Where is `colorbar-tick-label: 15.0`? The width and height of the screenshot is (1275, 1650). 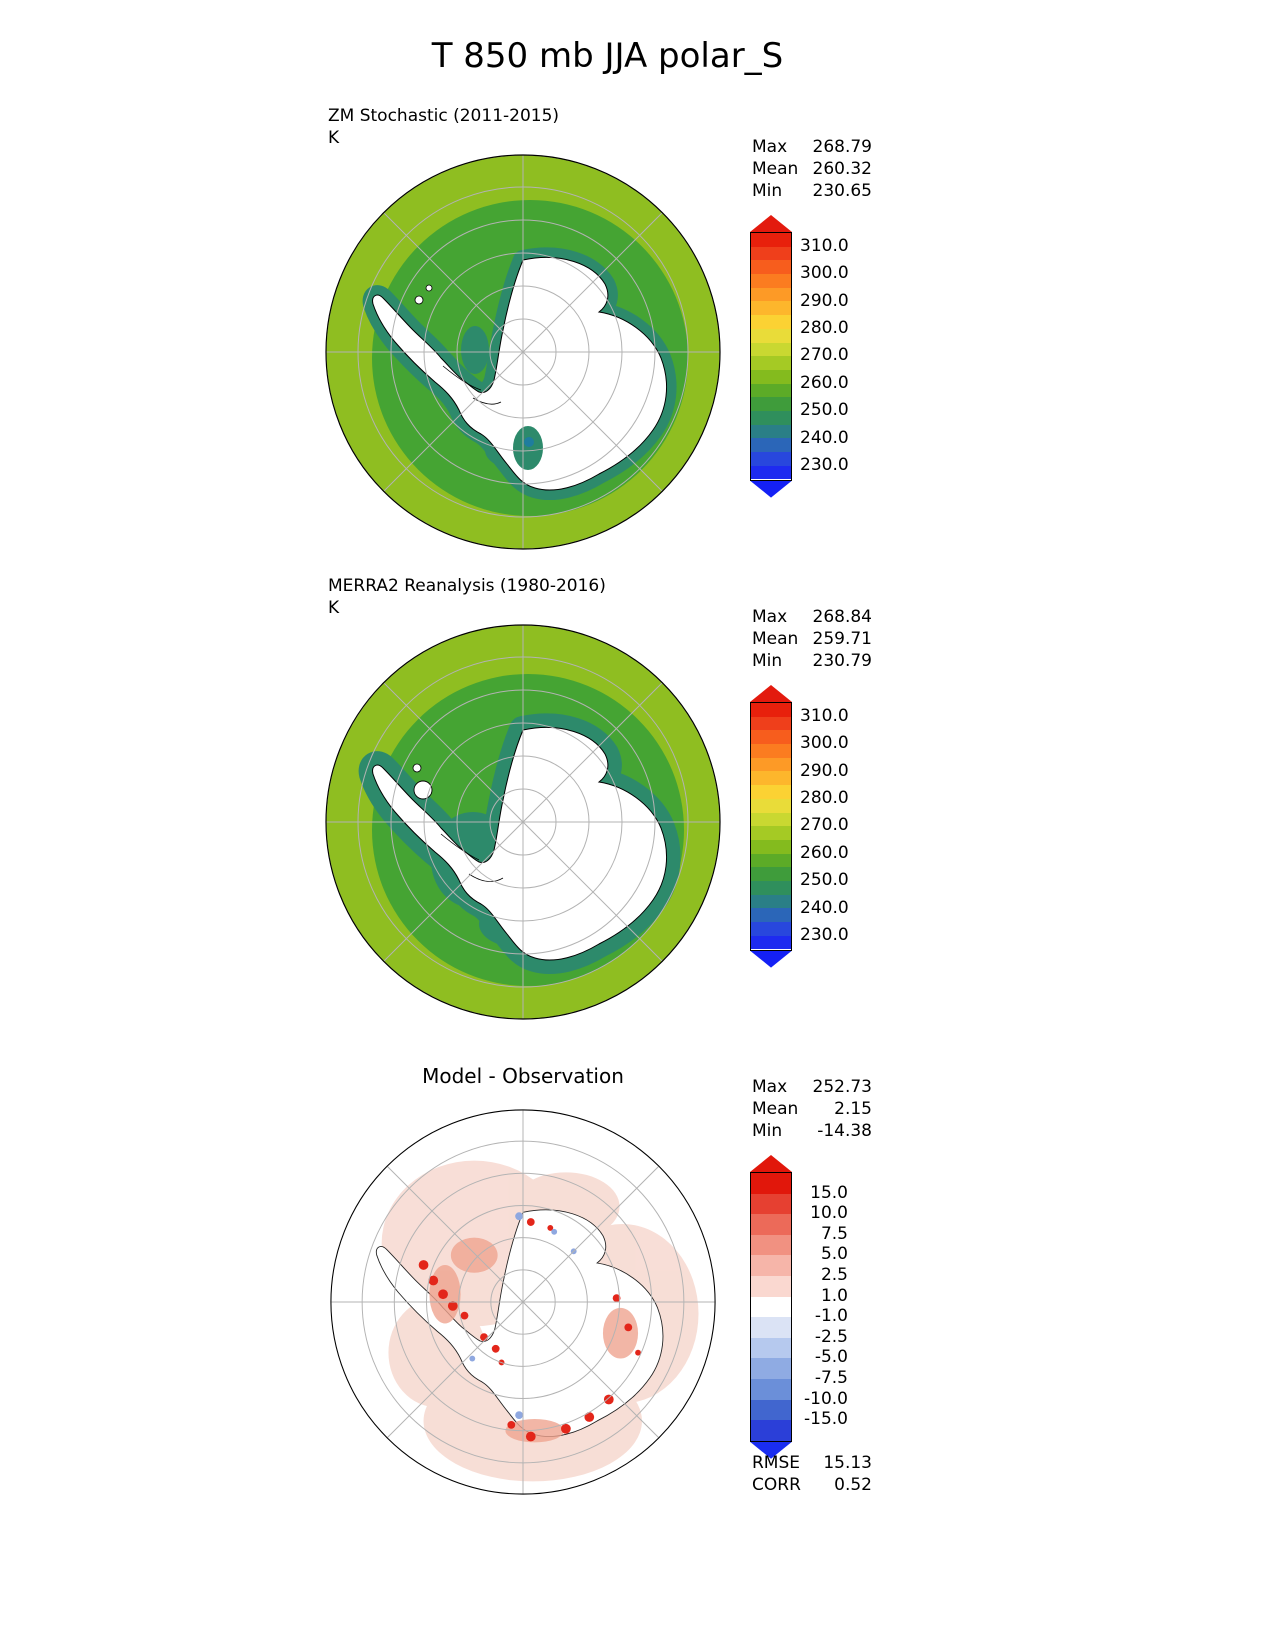
colorbar-tick-label: 15.0 is located at coordinates (829, 1192).